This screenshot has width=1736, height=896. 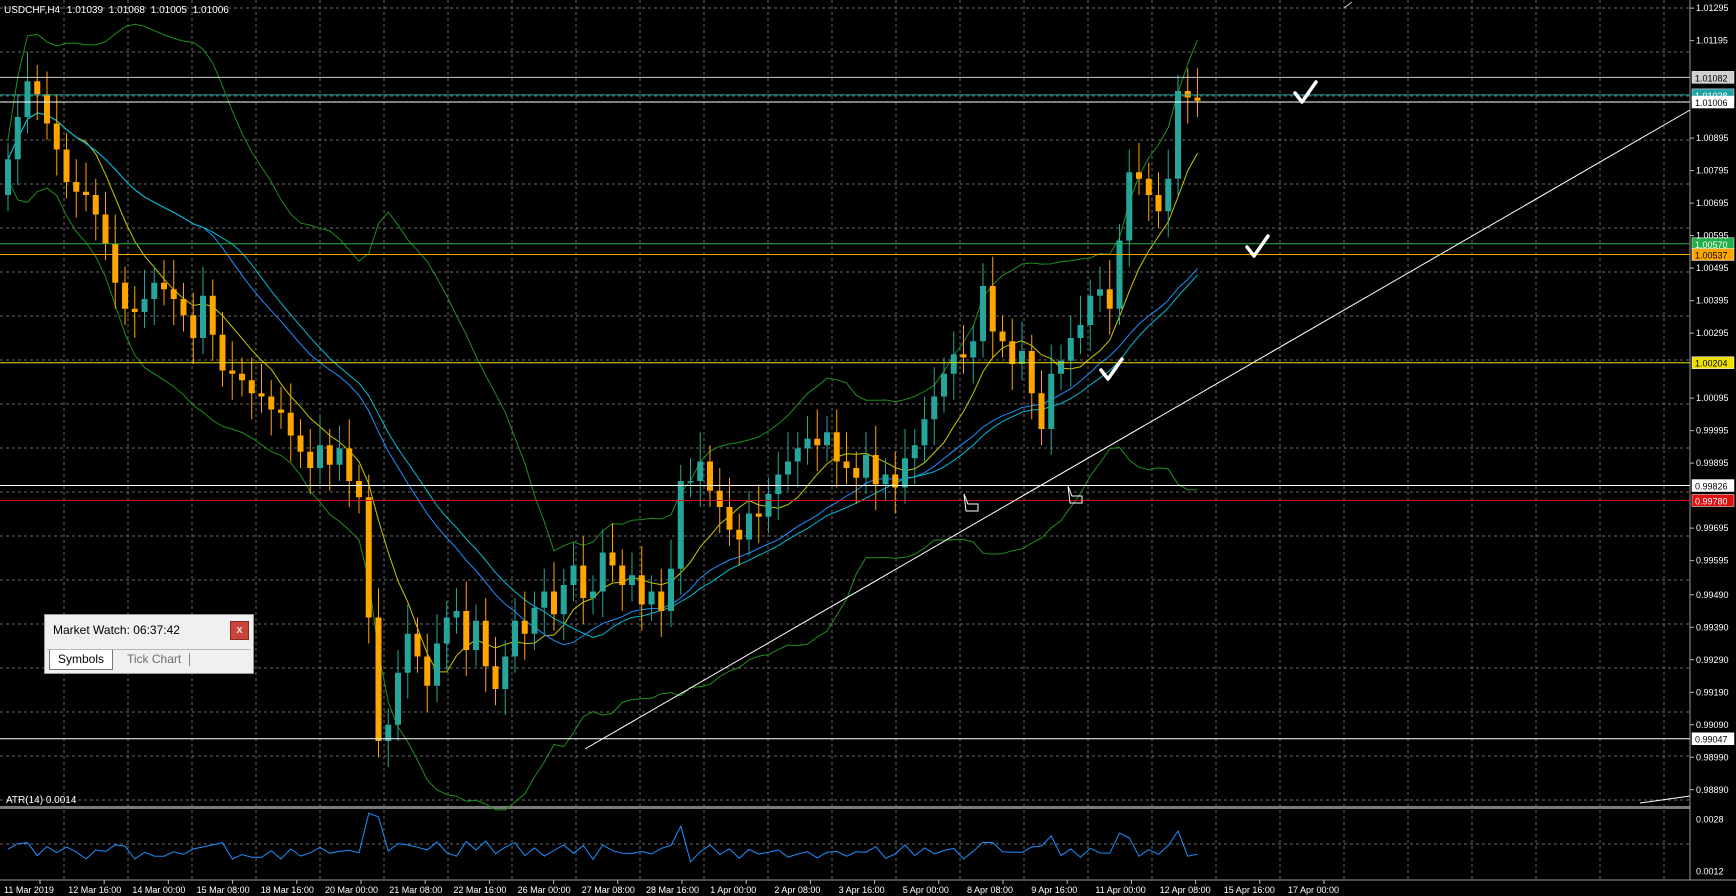 I want to click on price-tick-label: 0.99595, so click(x=1712, y=561).